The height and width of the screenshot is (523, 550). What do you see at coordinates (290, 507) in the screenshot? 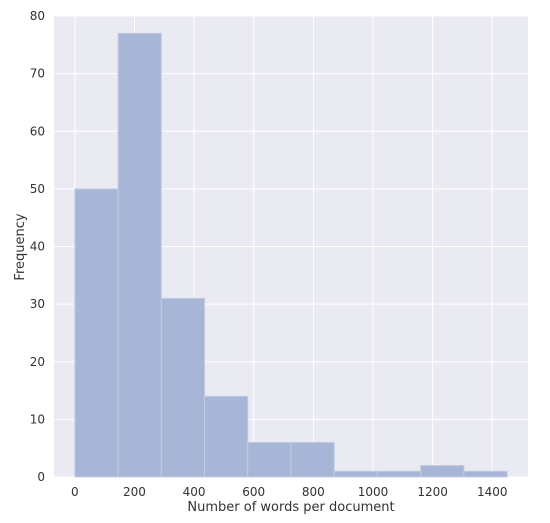
I see `x-axis-title: Number of words per document` at bounding box center [290, 507].